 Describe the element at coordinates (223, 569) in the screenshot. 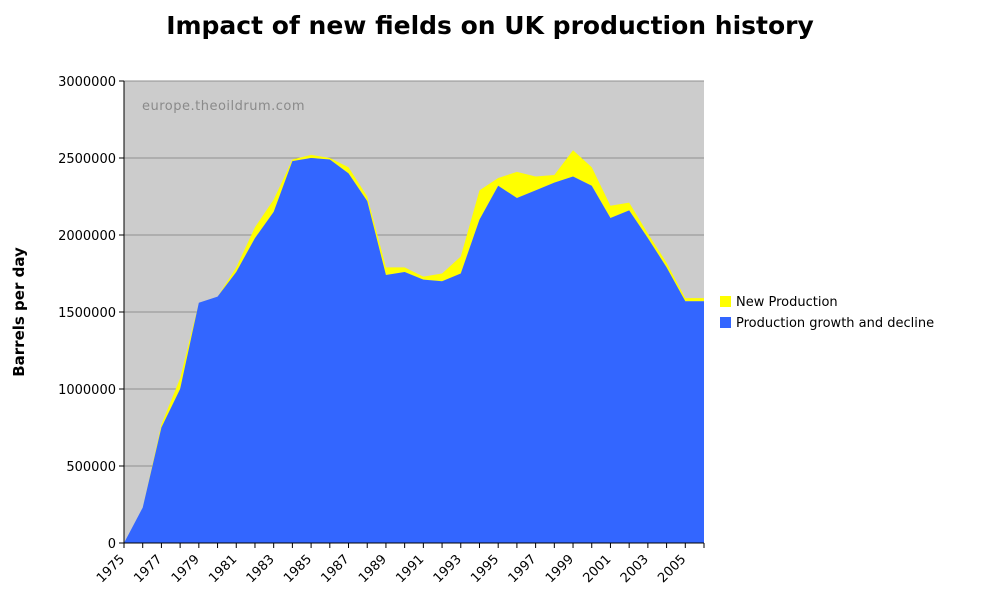

I see `x-tick-label: 1981` at that location.